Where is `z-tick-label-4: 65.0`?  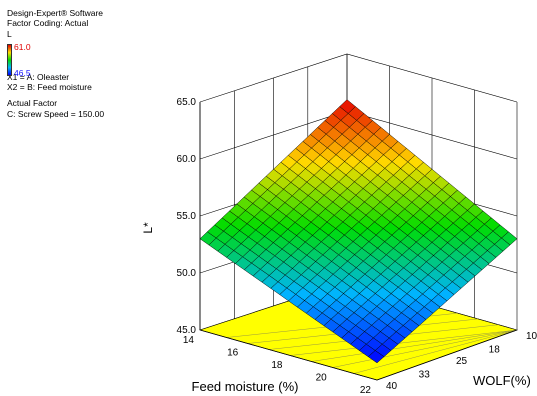
z-tick-label-4: 65.0 is located at coordinates (187, 102).